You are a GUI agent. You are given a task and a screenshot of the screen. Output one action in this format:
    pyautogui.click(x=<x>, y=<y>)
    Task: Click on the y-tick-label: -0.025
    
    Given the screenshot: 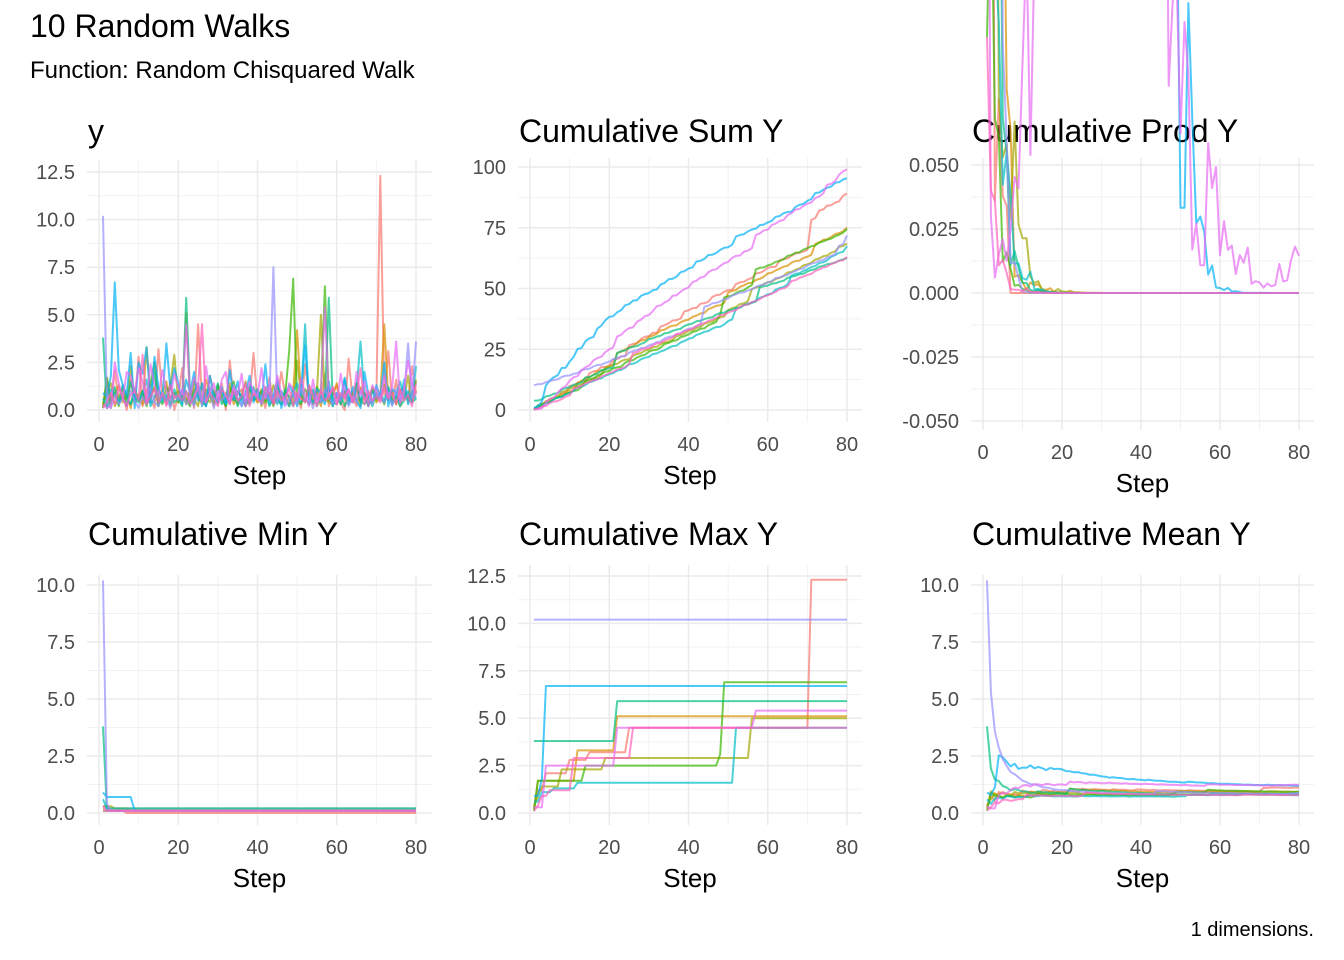 What is the action you would take?
    pyautogui.click(x=930, y=358)
    